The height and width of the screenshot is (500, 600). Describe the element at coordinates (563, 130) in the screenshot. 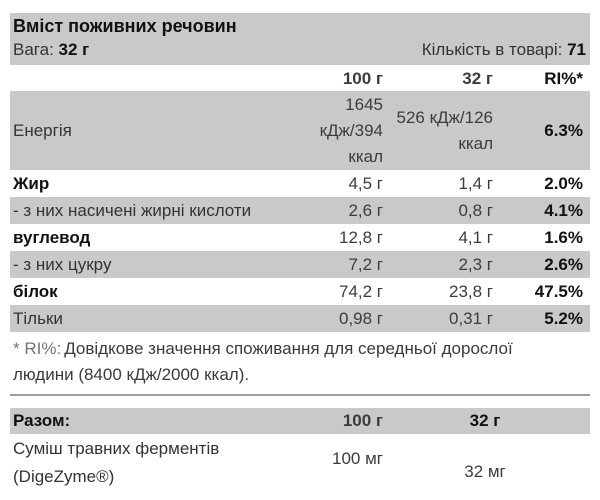

I see `value-ri-percent: 6.3%` at that location.